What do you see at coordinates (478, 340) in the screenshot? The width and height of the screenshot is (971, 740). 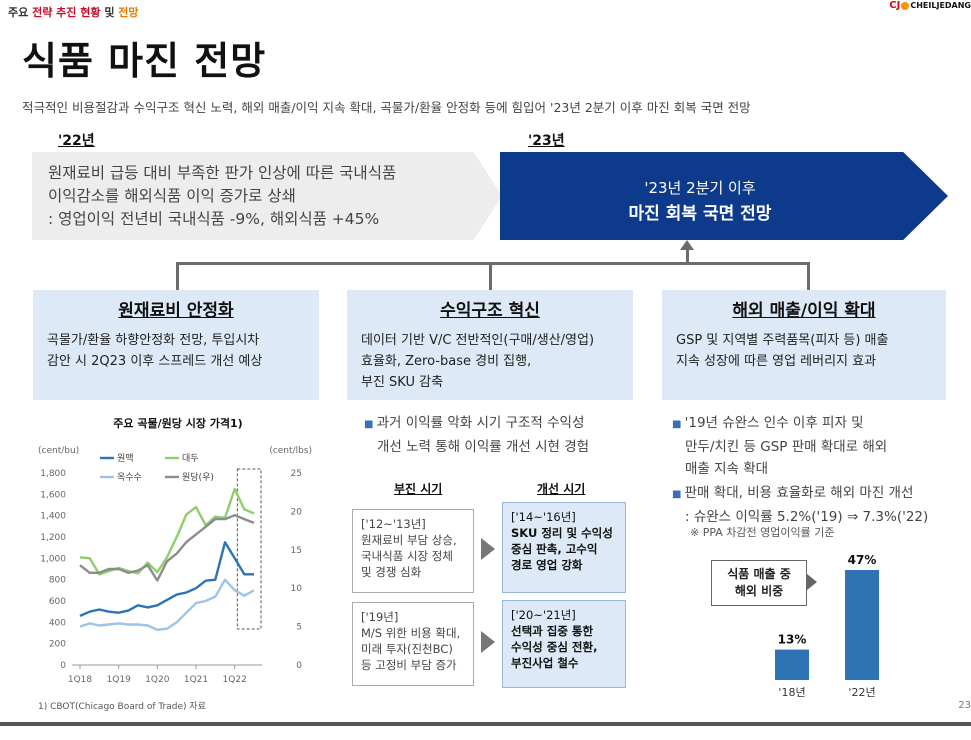 I see `panel-text: 데이터 기반 V/C 전반적인(구매/생산/영업)` at bounding box center [478, 340].